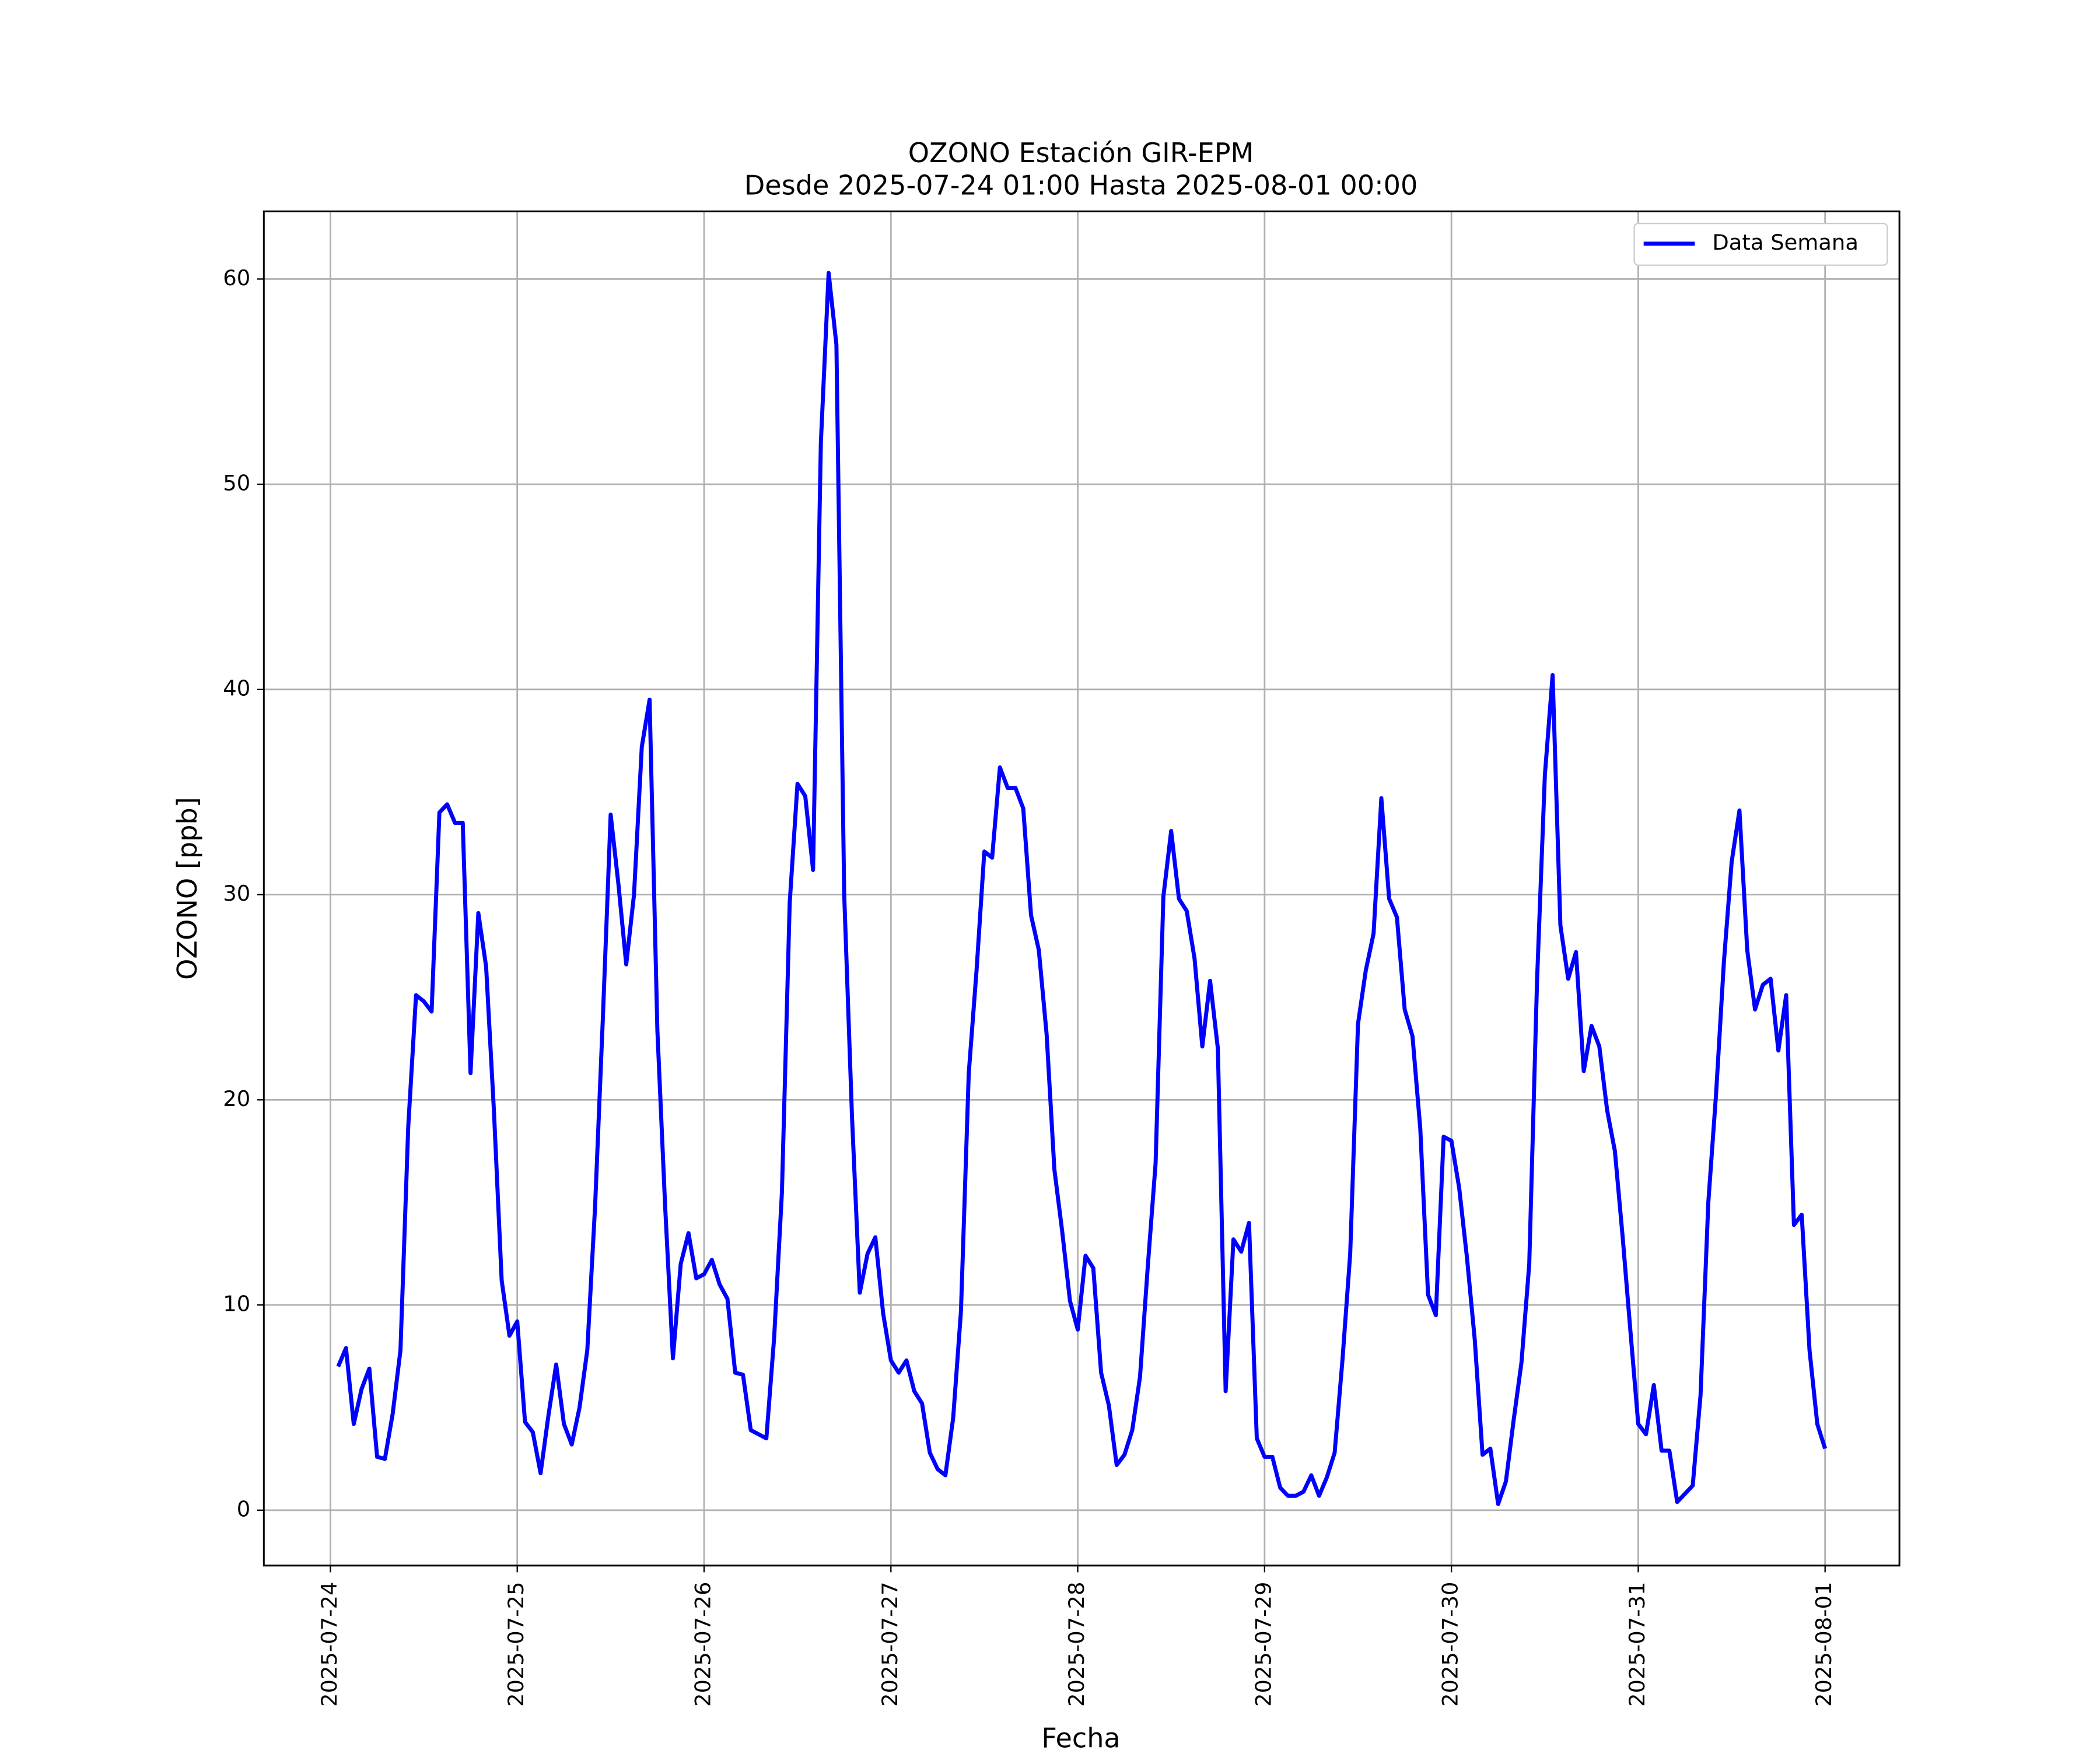 This screenshot has width=2100, height=1750. Describe the element at coordinates (702, 1644) in the screenshot. I see `x-tick-label: 2025-07-26` at that location.